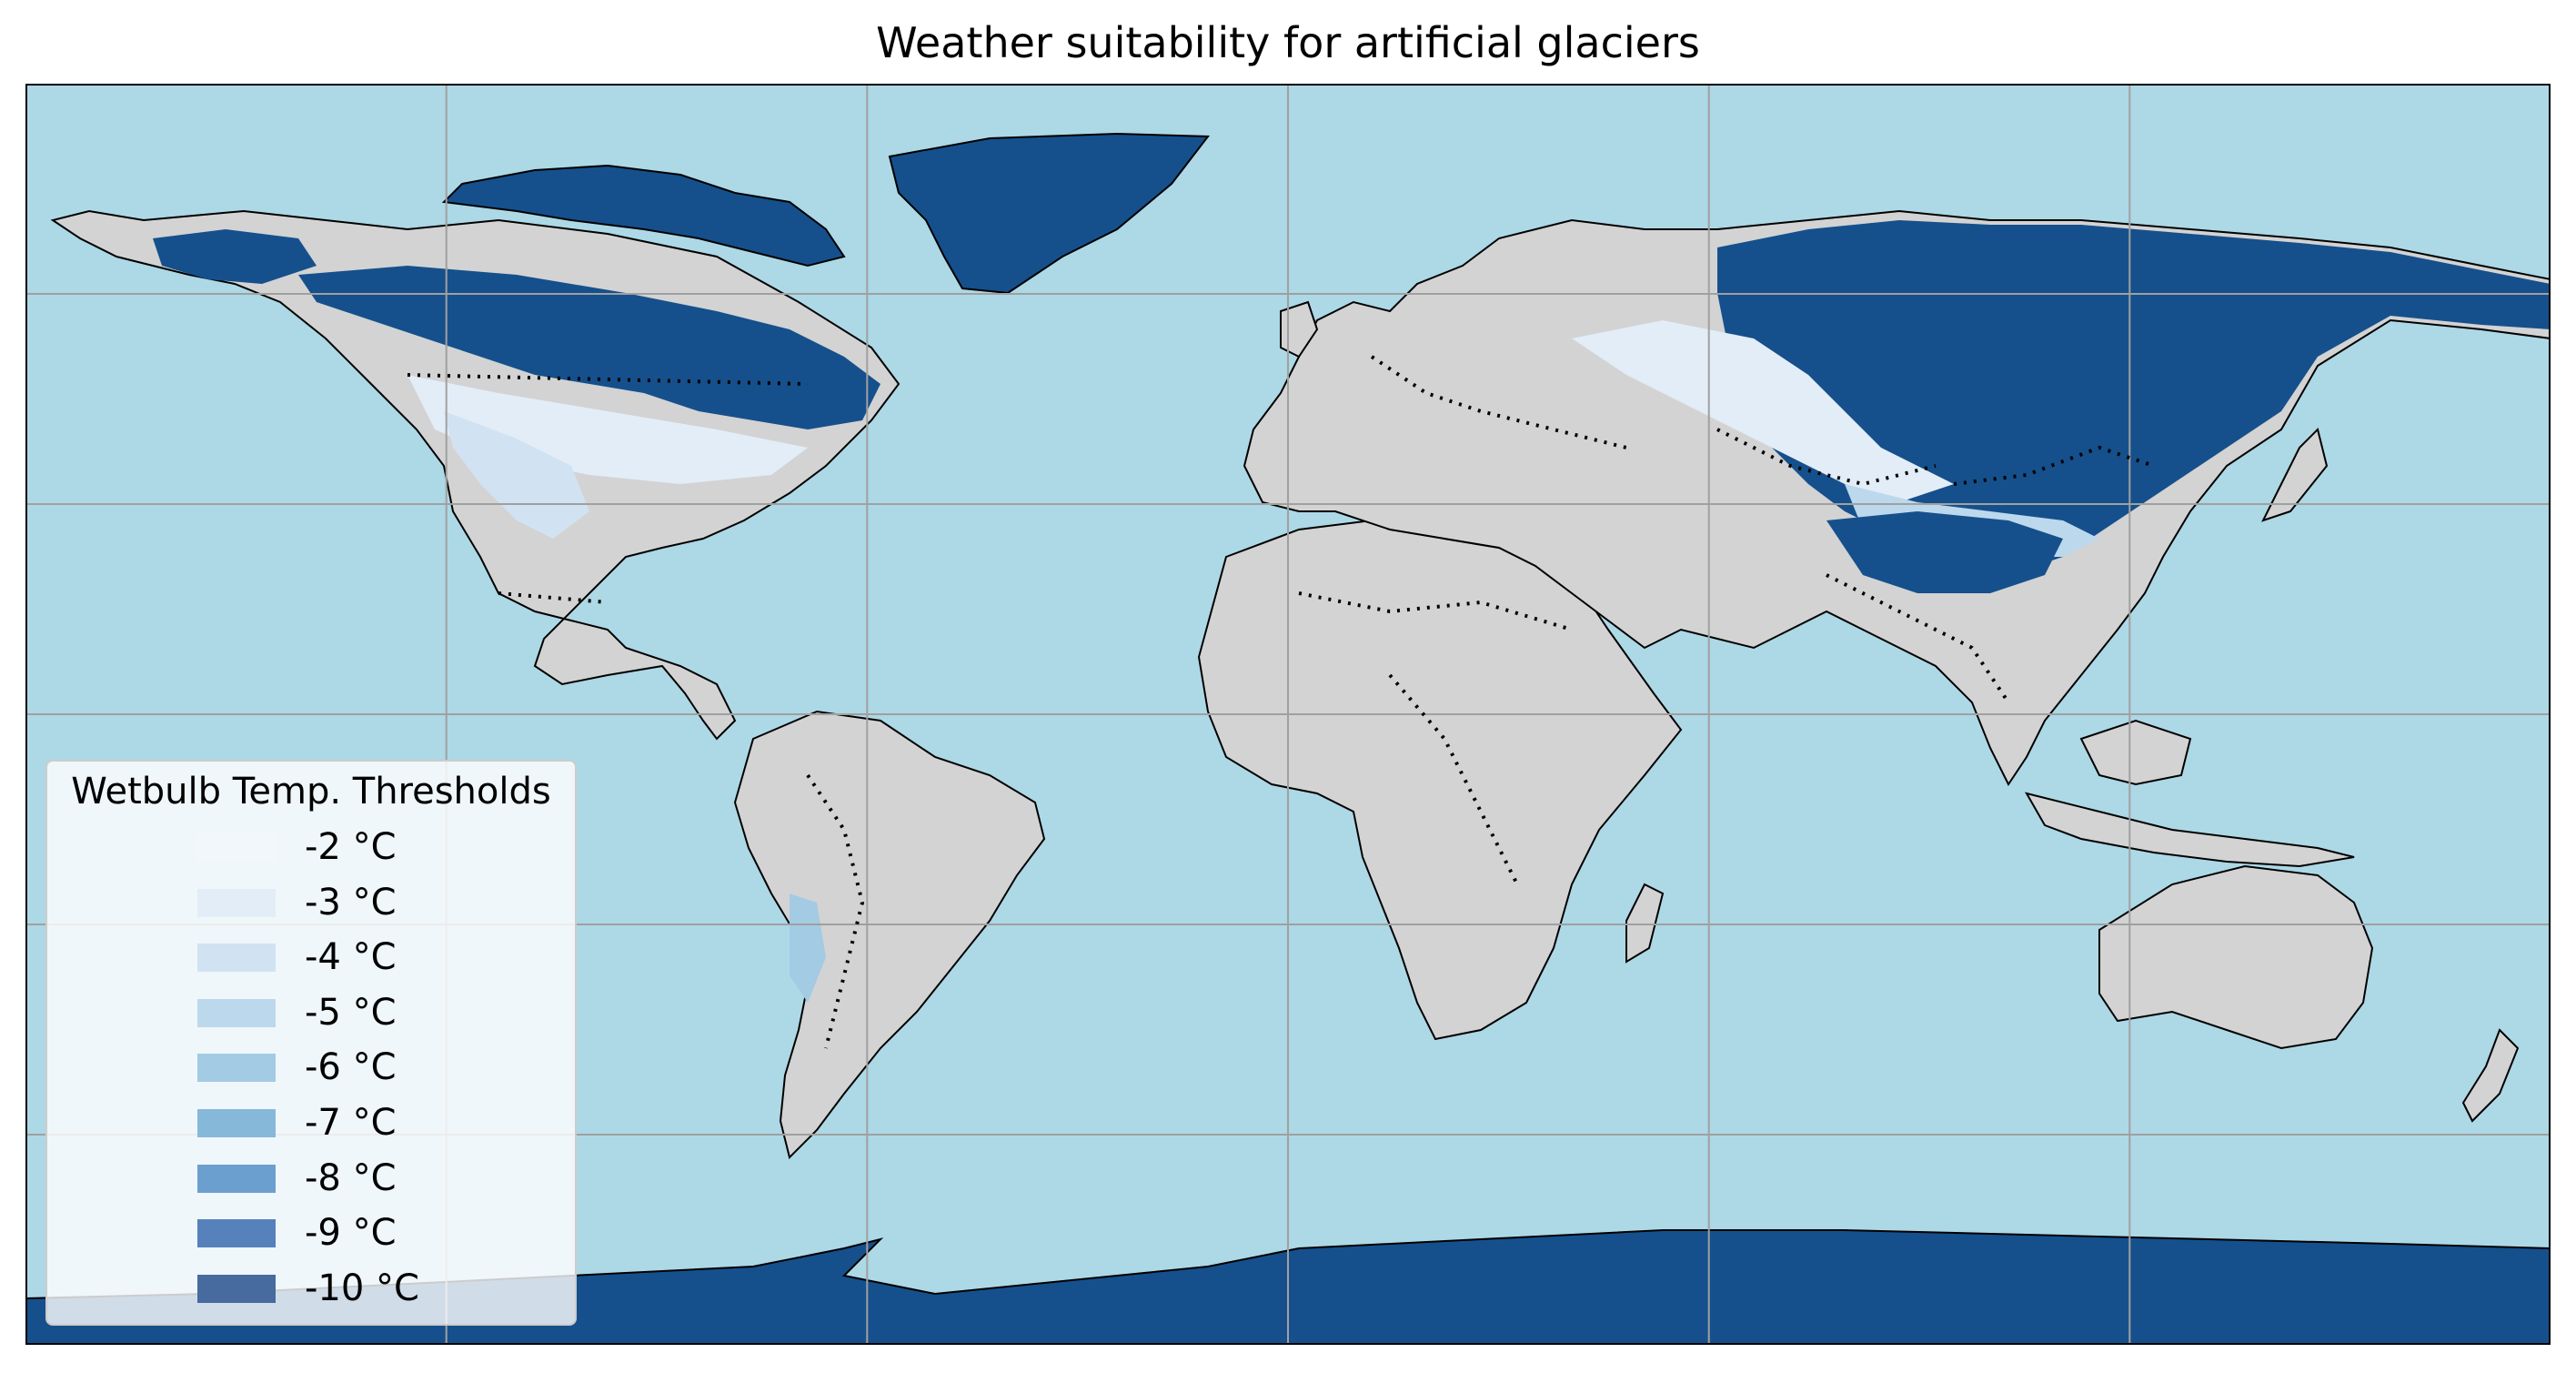 The width and height of the screenshot is (2576, 1373). Describe the element at coordinates (808, 948) in the screenshot. I see `andes-transition` at that location.